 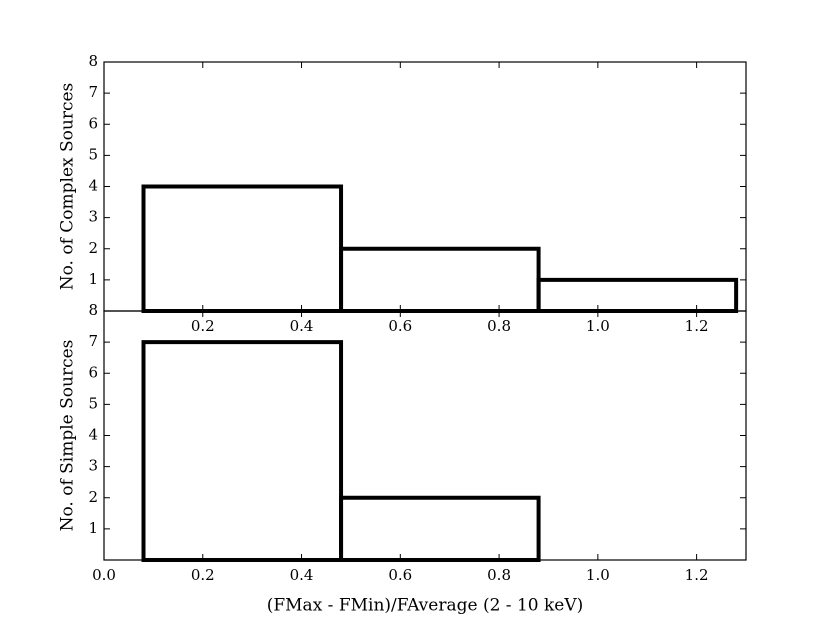 What do you see at coordinates (68, 187) in the screenshot?
I see `y-axis-label: No. of Complex Sources` at bounding box center [68, 187].